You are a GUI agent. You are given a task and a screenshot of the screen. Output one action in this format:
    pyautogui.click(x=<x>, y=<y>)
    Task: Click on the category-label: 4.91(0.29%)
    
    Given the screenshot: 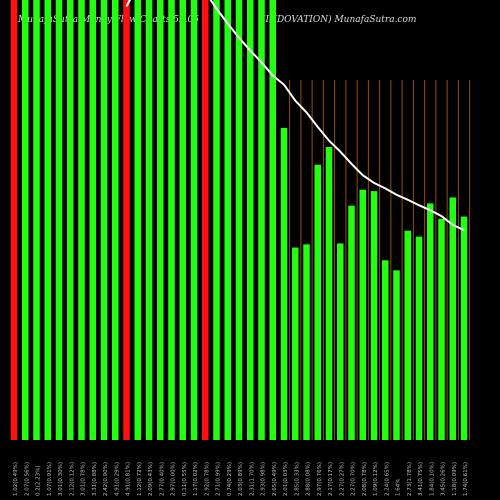 What is the action you would take?
    pyautogui.click(x=117, y=479)
    